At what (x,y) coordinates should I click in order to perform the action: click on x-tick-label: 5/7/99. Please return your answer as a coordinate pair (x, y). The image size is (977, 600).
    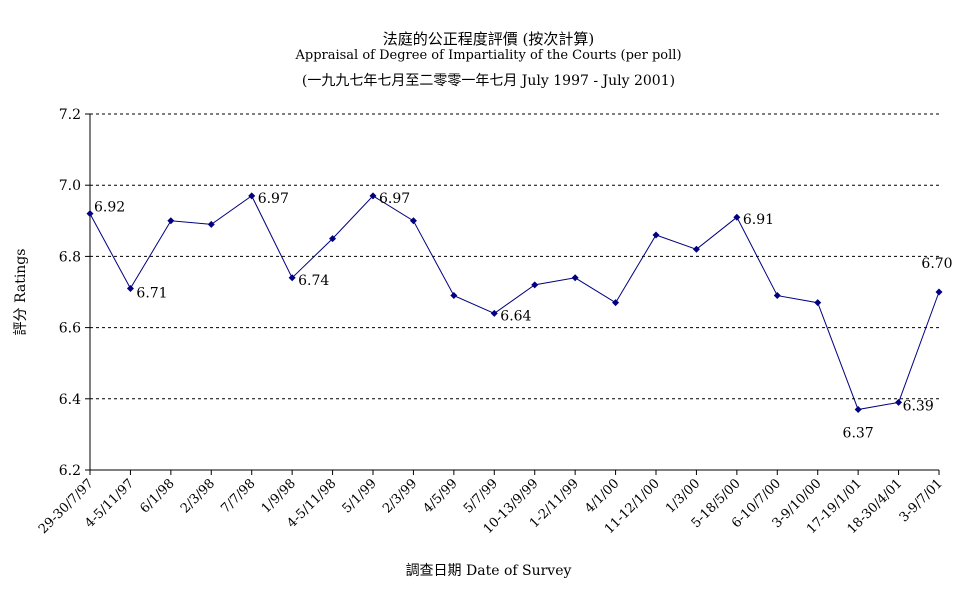
    Looking at the image, I should click on (481, 496).